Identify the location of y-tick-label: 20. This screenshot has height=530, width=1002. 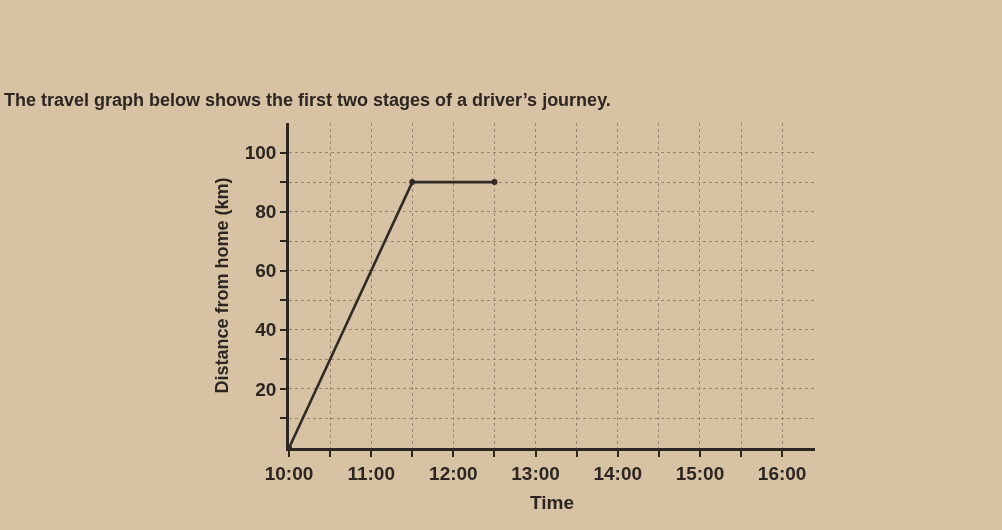
(266, 389).